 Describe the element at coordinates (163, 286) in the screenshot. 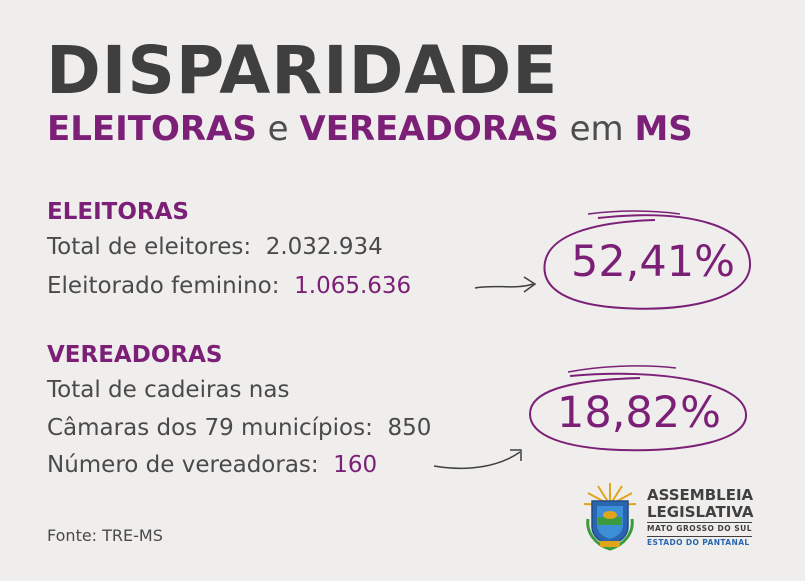

I see `eleitorado-feminino-label: Eleitorado feminino:` at that location.